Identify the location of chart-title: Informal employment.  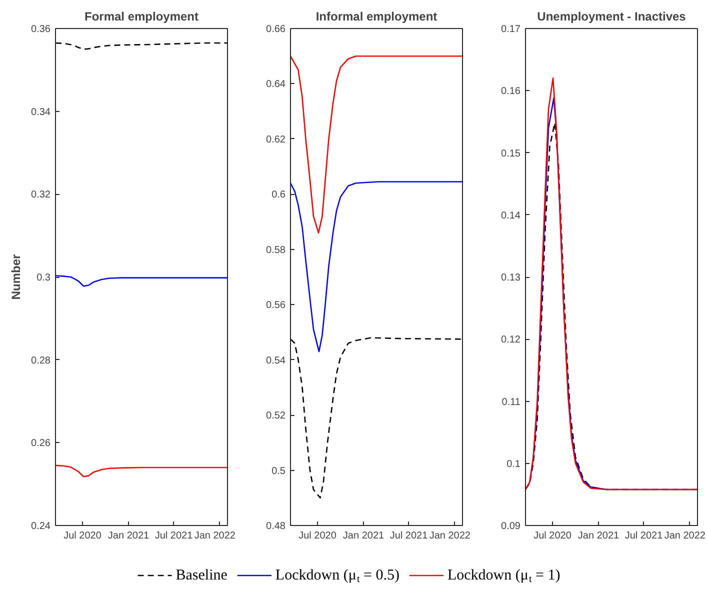
(377, 17).